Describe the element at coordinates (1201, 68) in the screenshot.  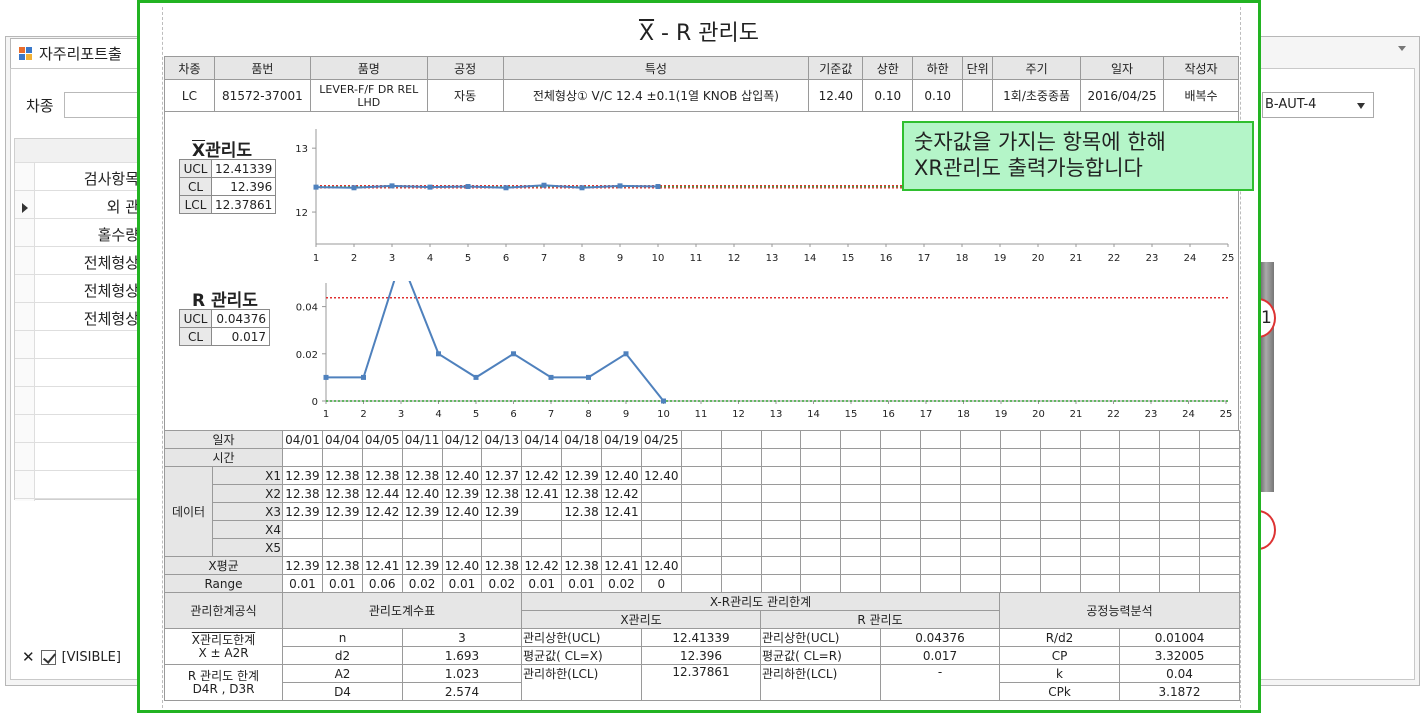
I see `spec-header: 작성자` at that location.